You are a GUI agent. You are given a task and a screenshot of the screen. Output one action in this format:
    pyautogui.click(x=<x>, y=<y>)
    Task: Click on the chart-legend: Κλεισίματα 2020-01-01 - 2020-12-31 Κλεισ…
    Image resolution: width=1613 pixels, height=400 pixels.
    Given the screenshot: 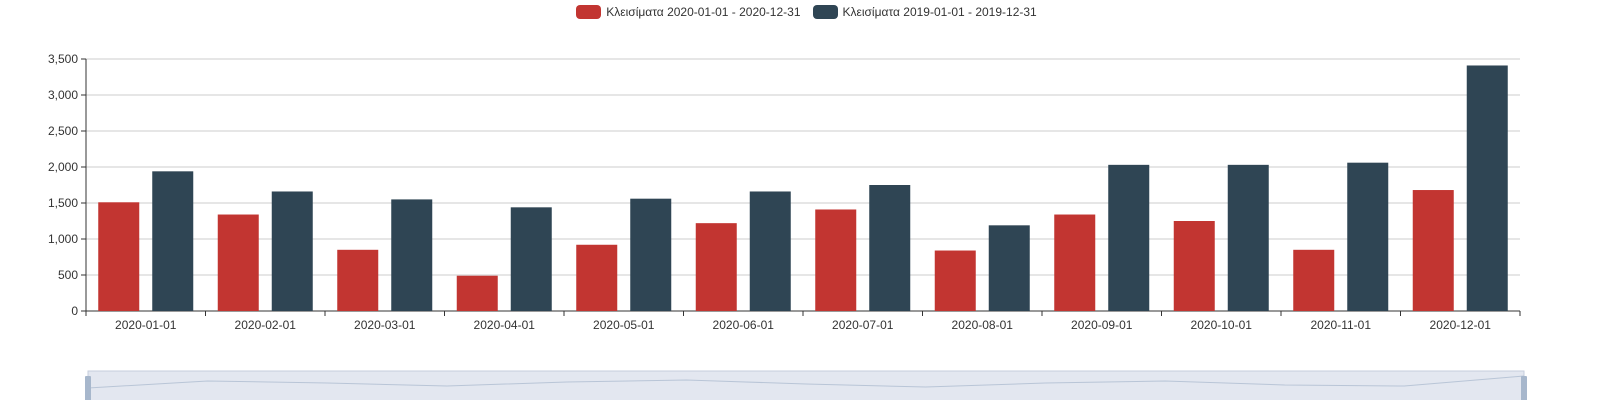 What is the action you would take?
    pyautogui.click(x=806, y=12)
    